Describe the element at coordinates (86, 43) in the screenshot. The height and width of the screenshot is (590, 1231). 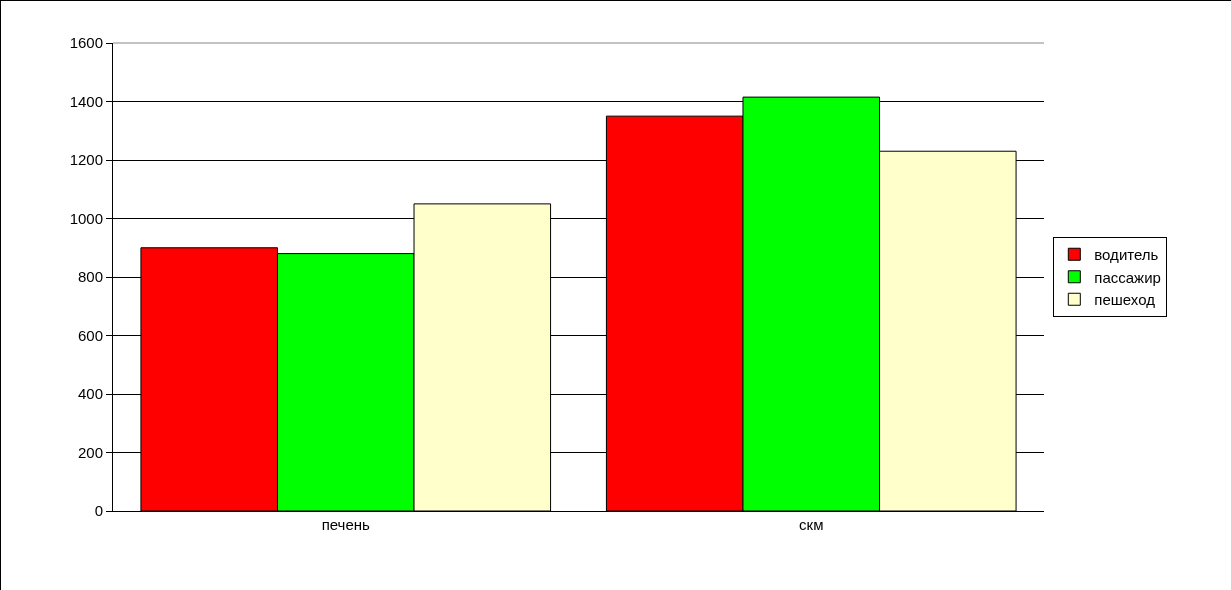
I see `y-tick-label: 1600` at that location.